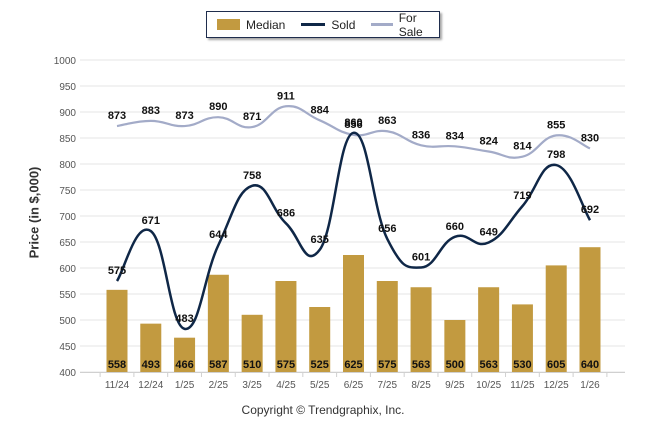 This screenshot has height=434, width=646. What do you see at coordinates (353, 365) in the screenshot?
I see `median-value-label: 625` at bounding box center [353, 365].